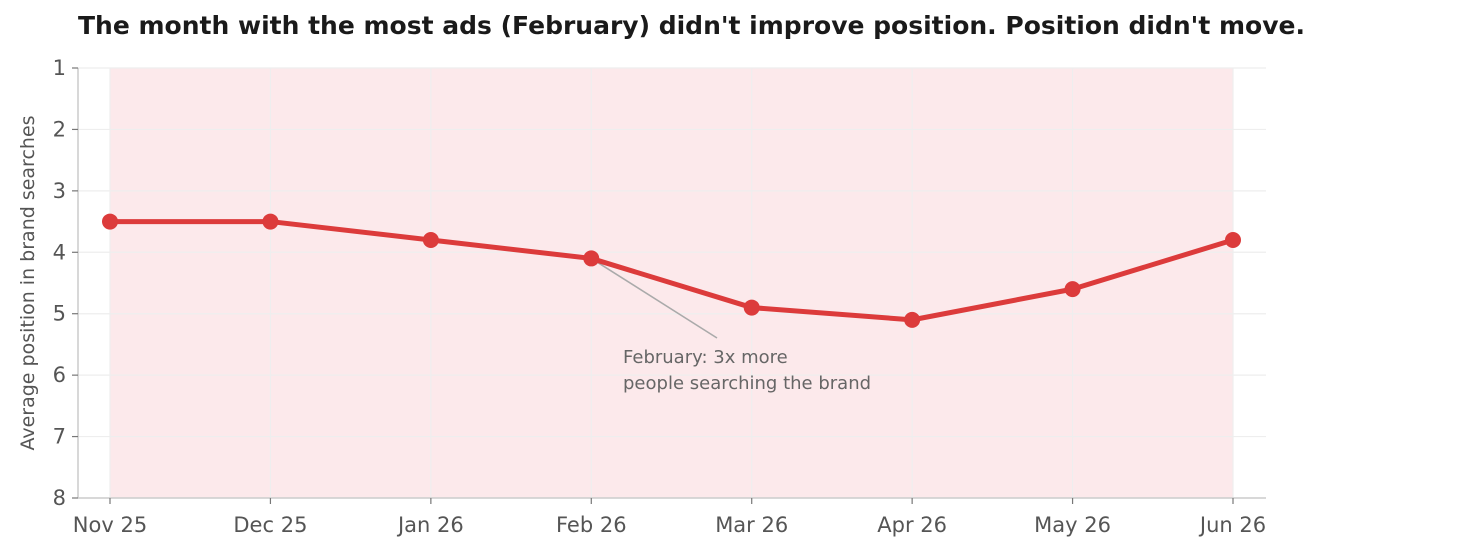  Describe the element at coordinates (110, 525) in the screenshot. I see `x-tick-label: Nov 25` at that location.